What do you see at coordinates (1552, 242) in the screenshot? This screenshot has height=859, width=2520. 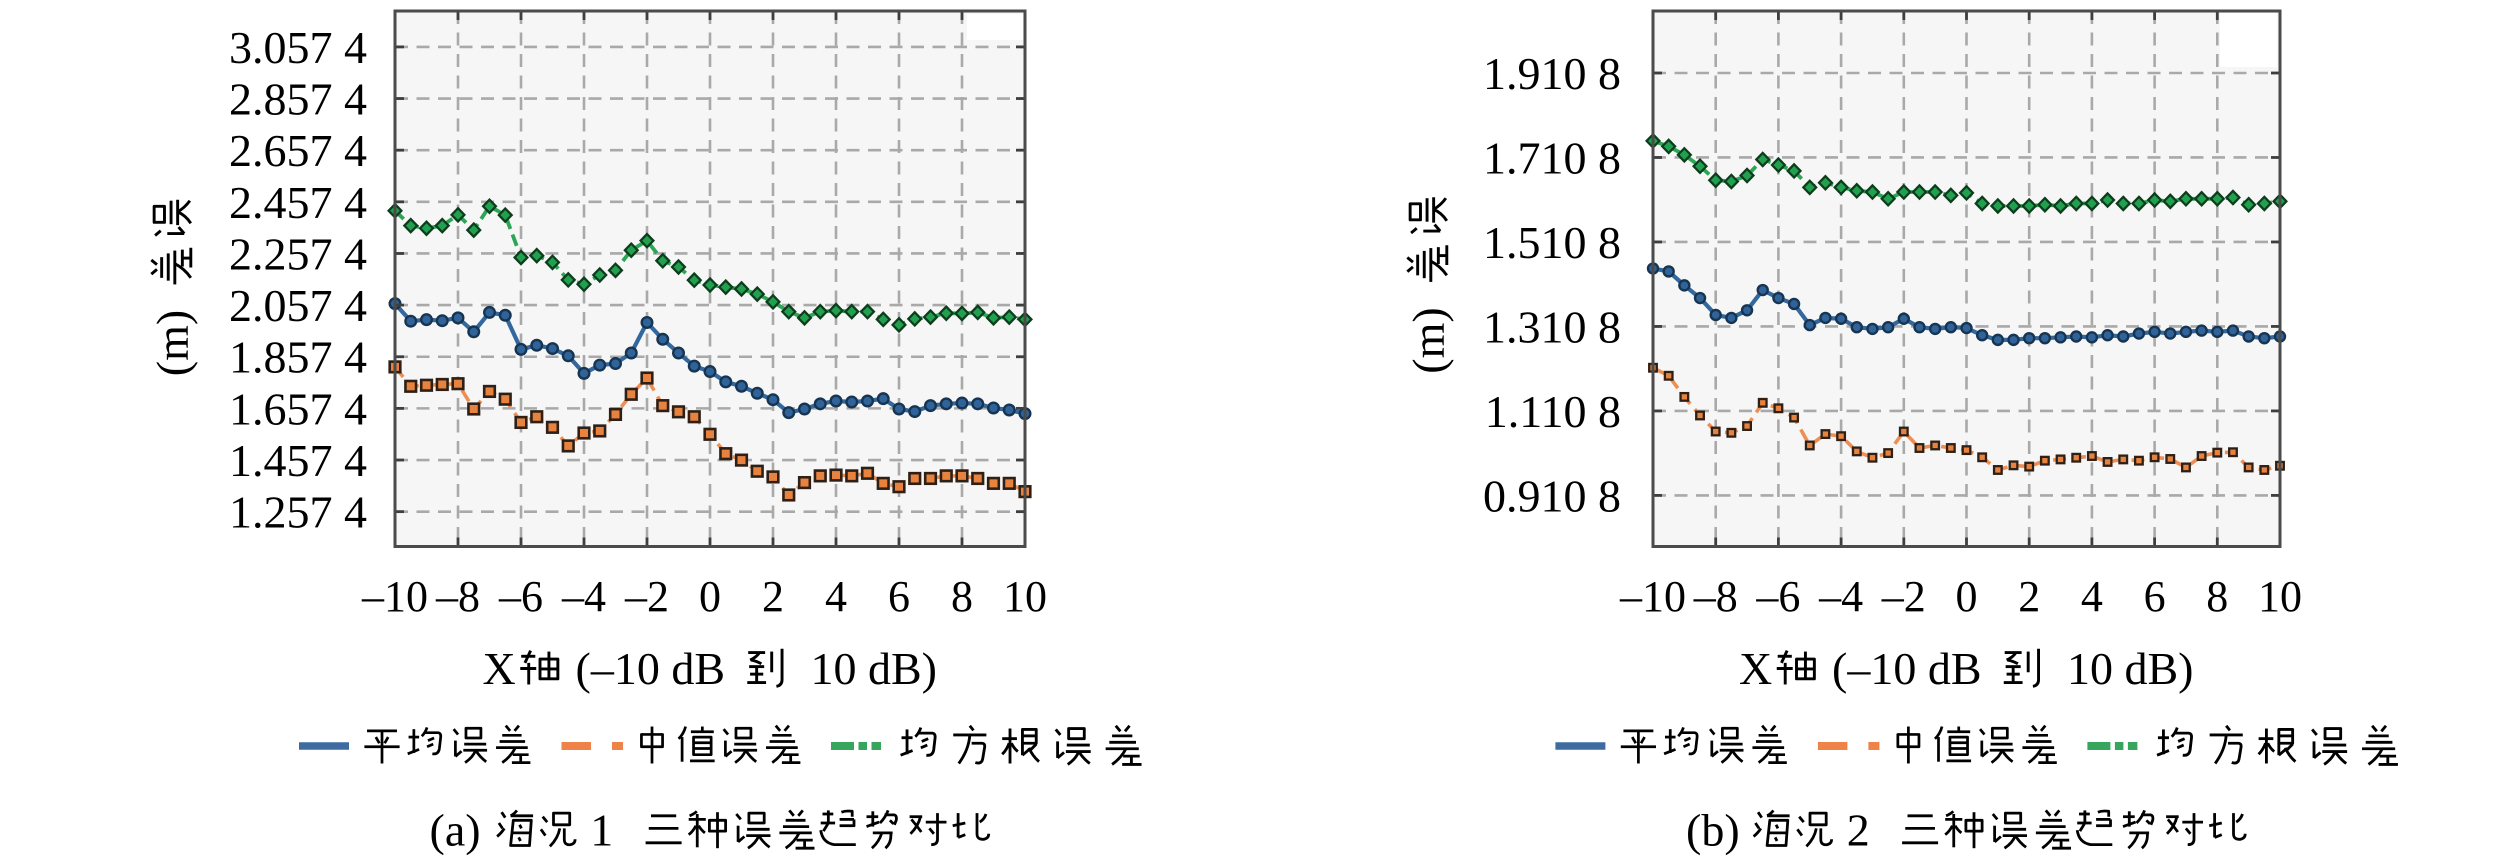 I see `svg-text: 1.510 8` at bounding box center [1552, 242].